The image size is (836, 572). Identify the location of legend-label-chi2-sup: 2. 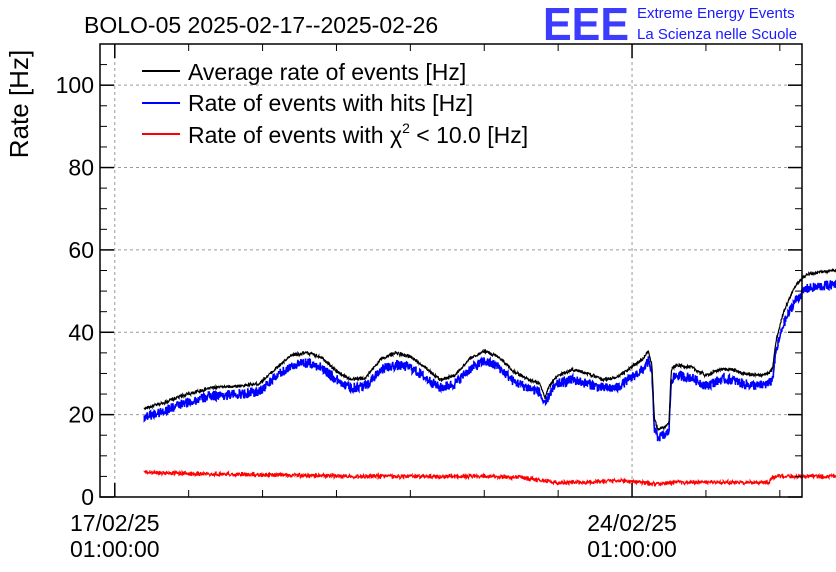
(406, 128).